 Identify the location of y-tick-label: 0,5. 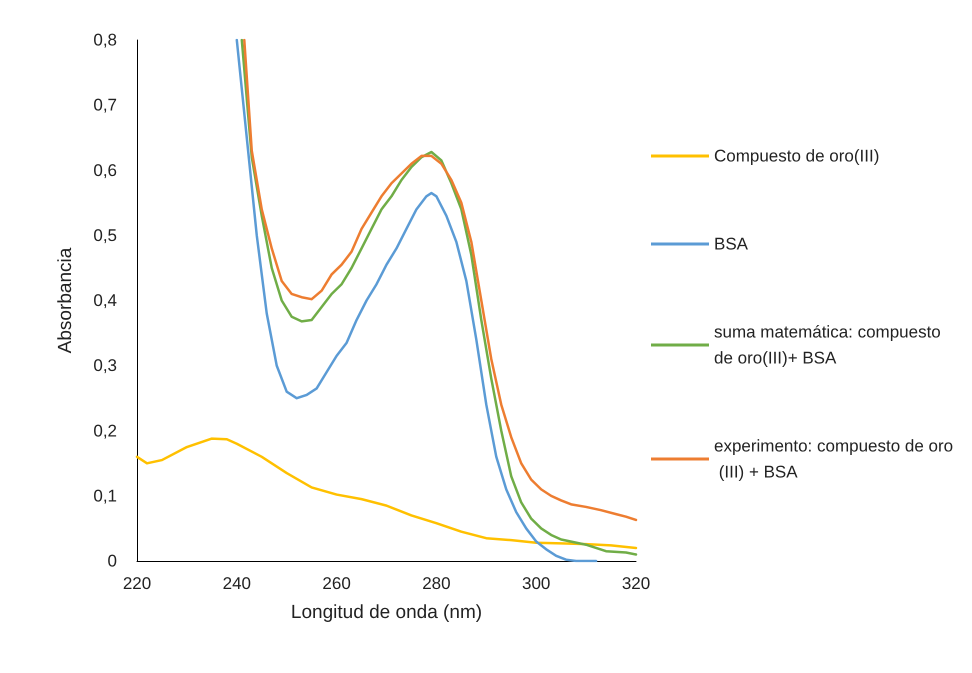
(105, 235).